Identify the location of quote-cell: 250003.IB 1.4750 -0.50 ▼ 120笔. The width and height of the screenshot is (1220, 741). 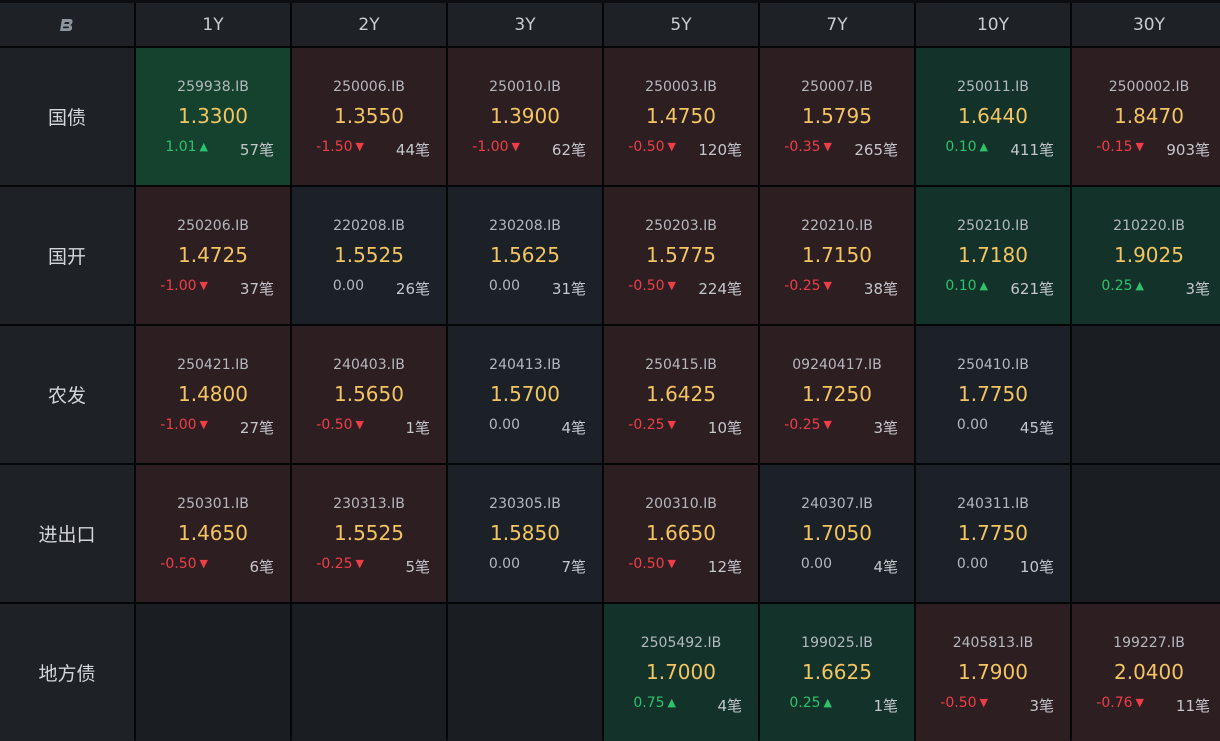
(681, 116).